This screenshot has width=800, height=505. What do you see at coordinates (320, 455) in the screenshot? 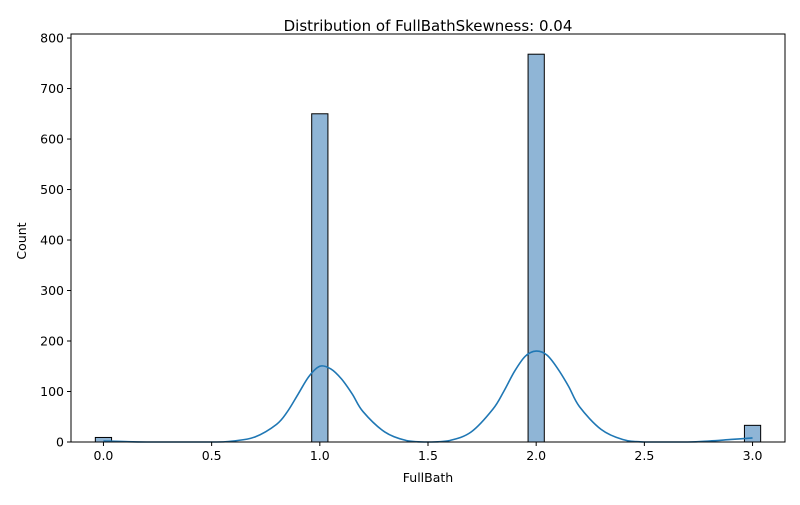
I see `x-tick-label: 1.0` at bounding box center [320, 455].